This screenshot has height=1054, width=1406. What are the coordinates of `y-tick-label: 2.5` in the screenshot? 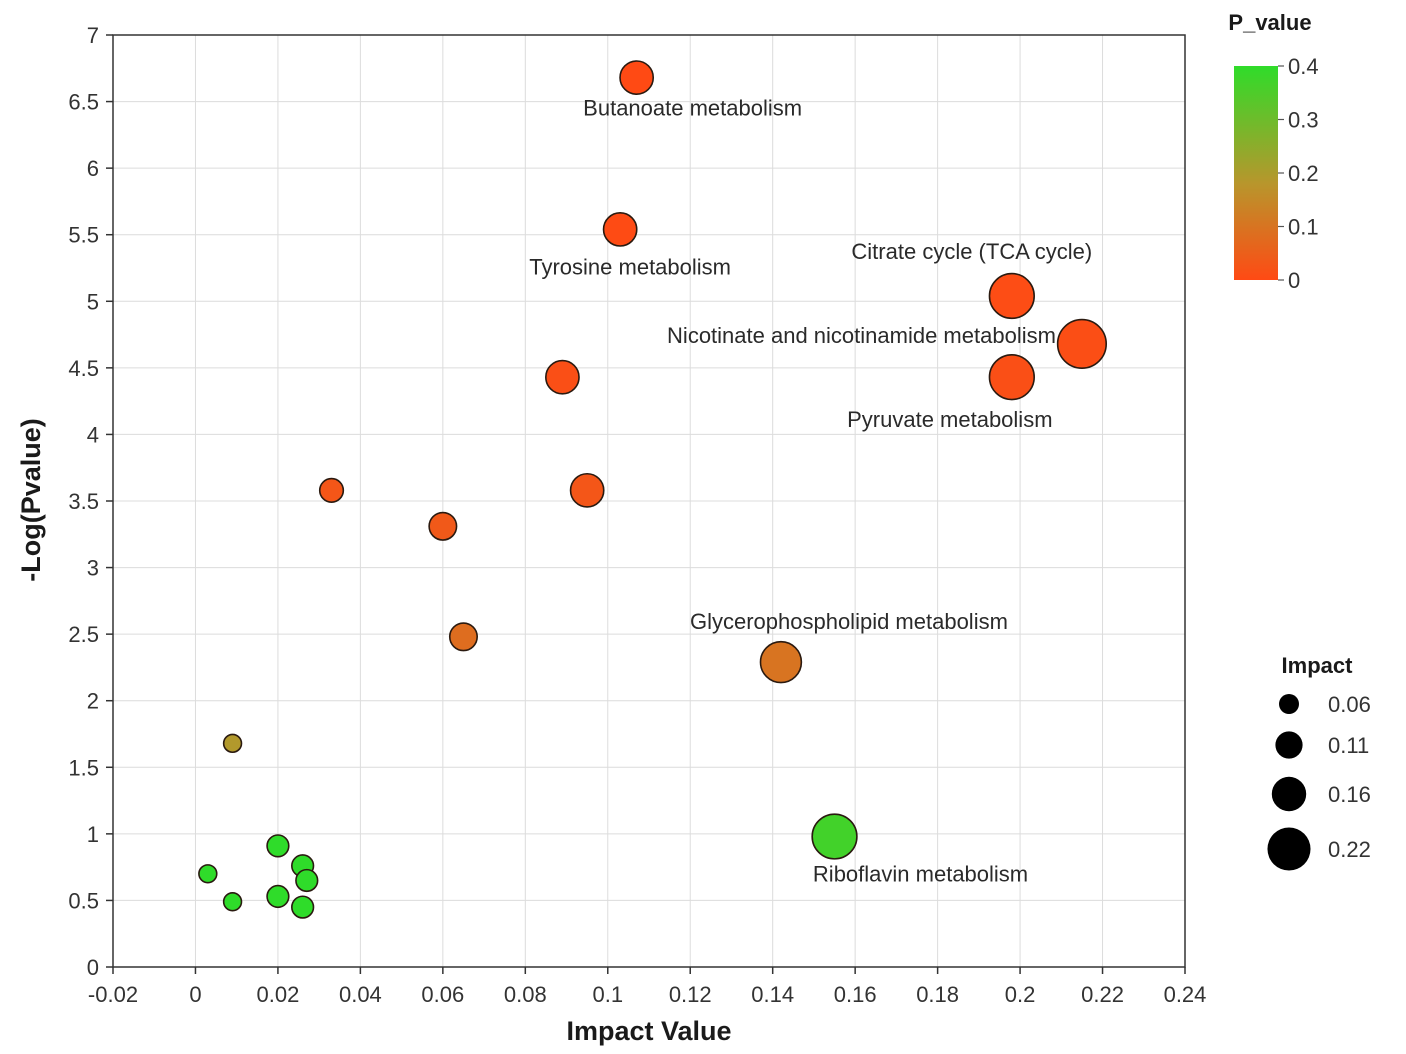 It's located at (83, 634).